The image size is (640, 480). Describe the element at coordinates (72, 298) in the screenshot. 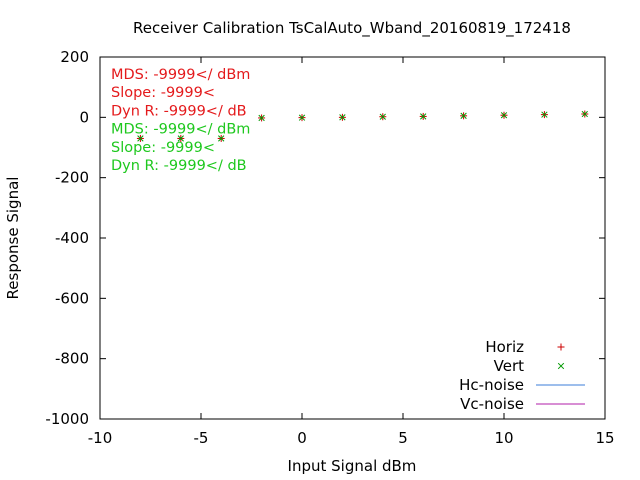

I see `y-tick-label: -600` at that location.